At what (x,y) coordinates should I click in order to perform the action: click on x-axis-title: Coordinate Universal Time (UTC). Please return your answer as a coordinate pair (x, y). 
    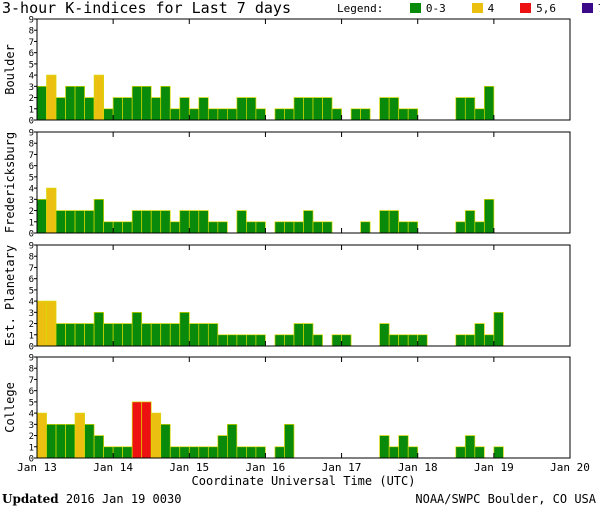
    Looking at the image, I should click on (304, 481).